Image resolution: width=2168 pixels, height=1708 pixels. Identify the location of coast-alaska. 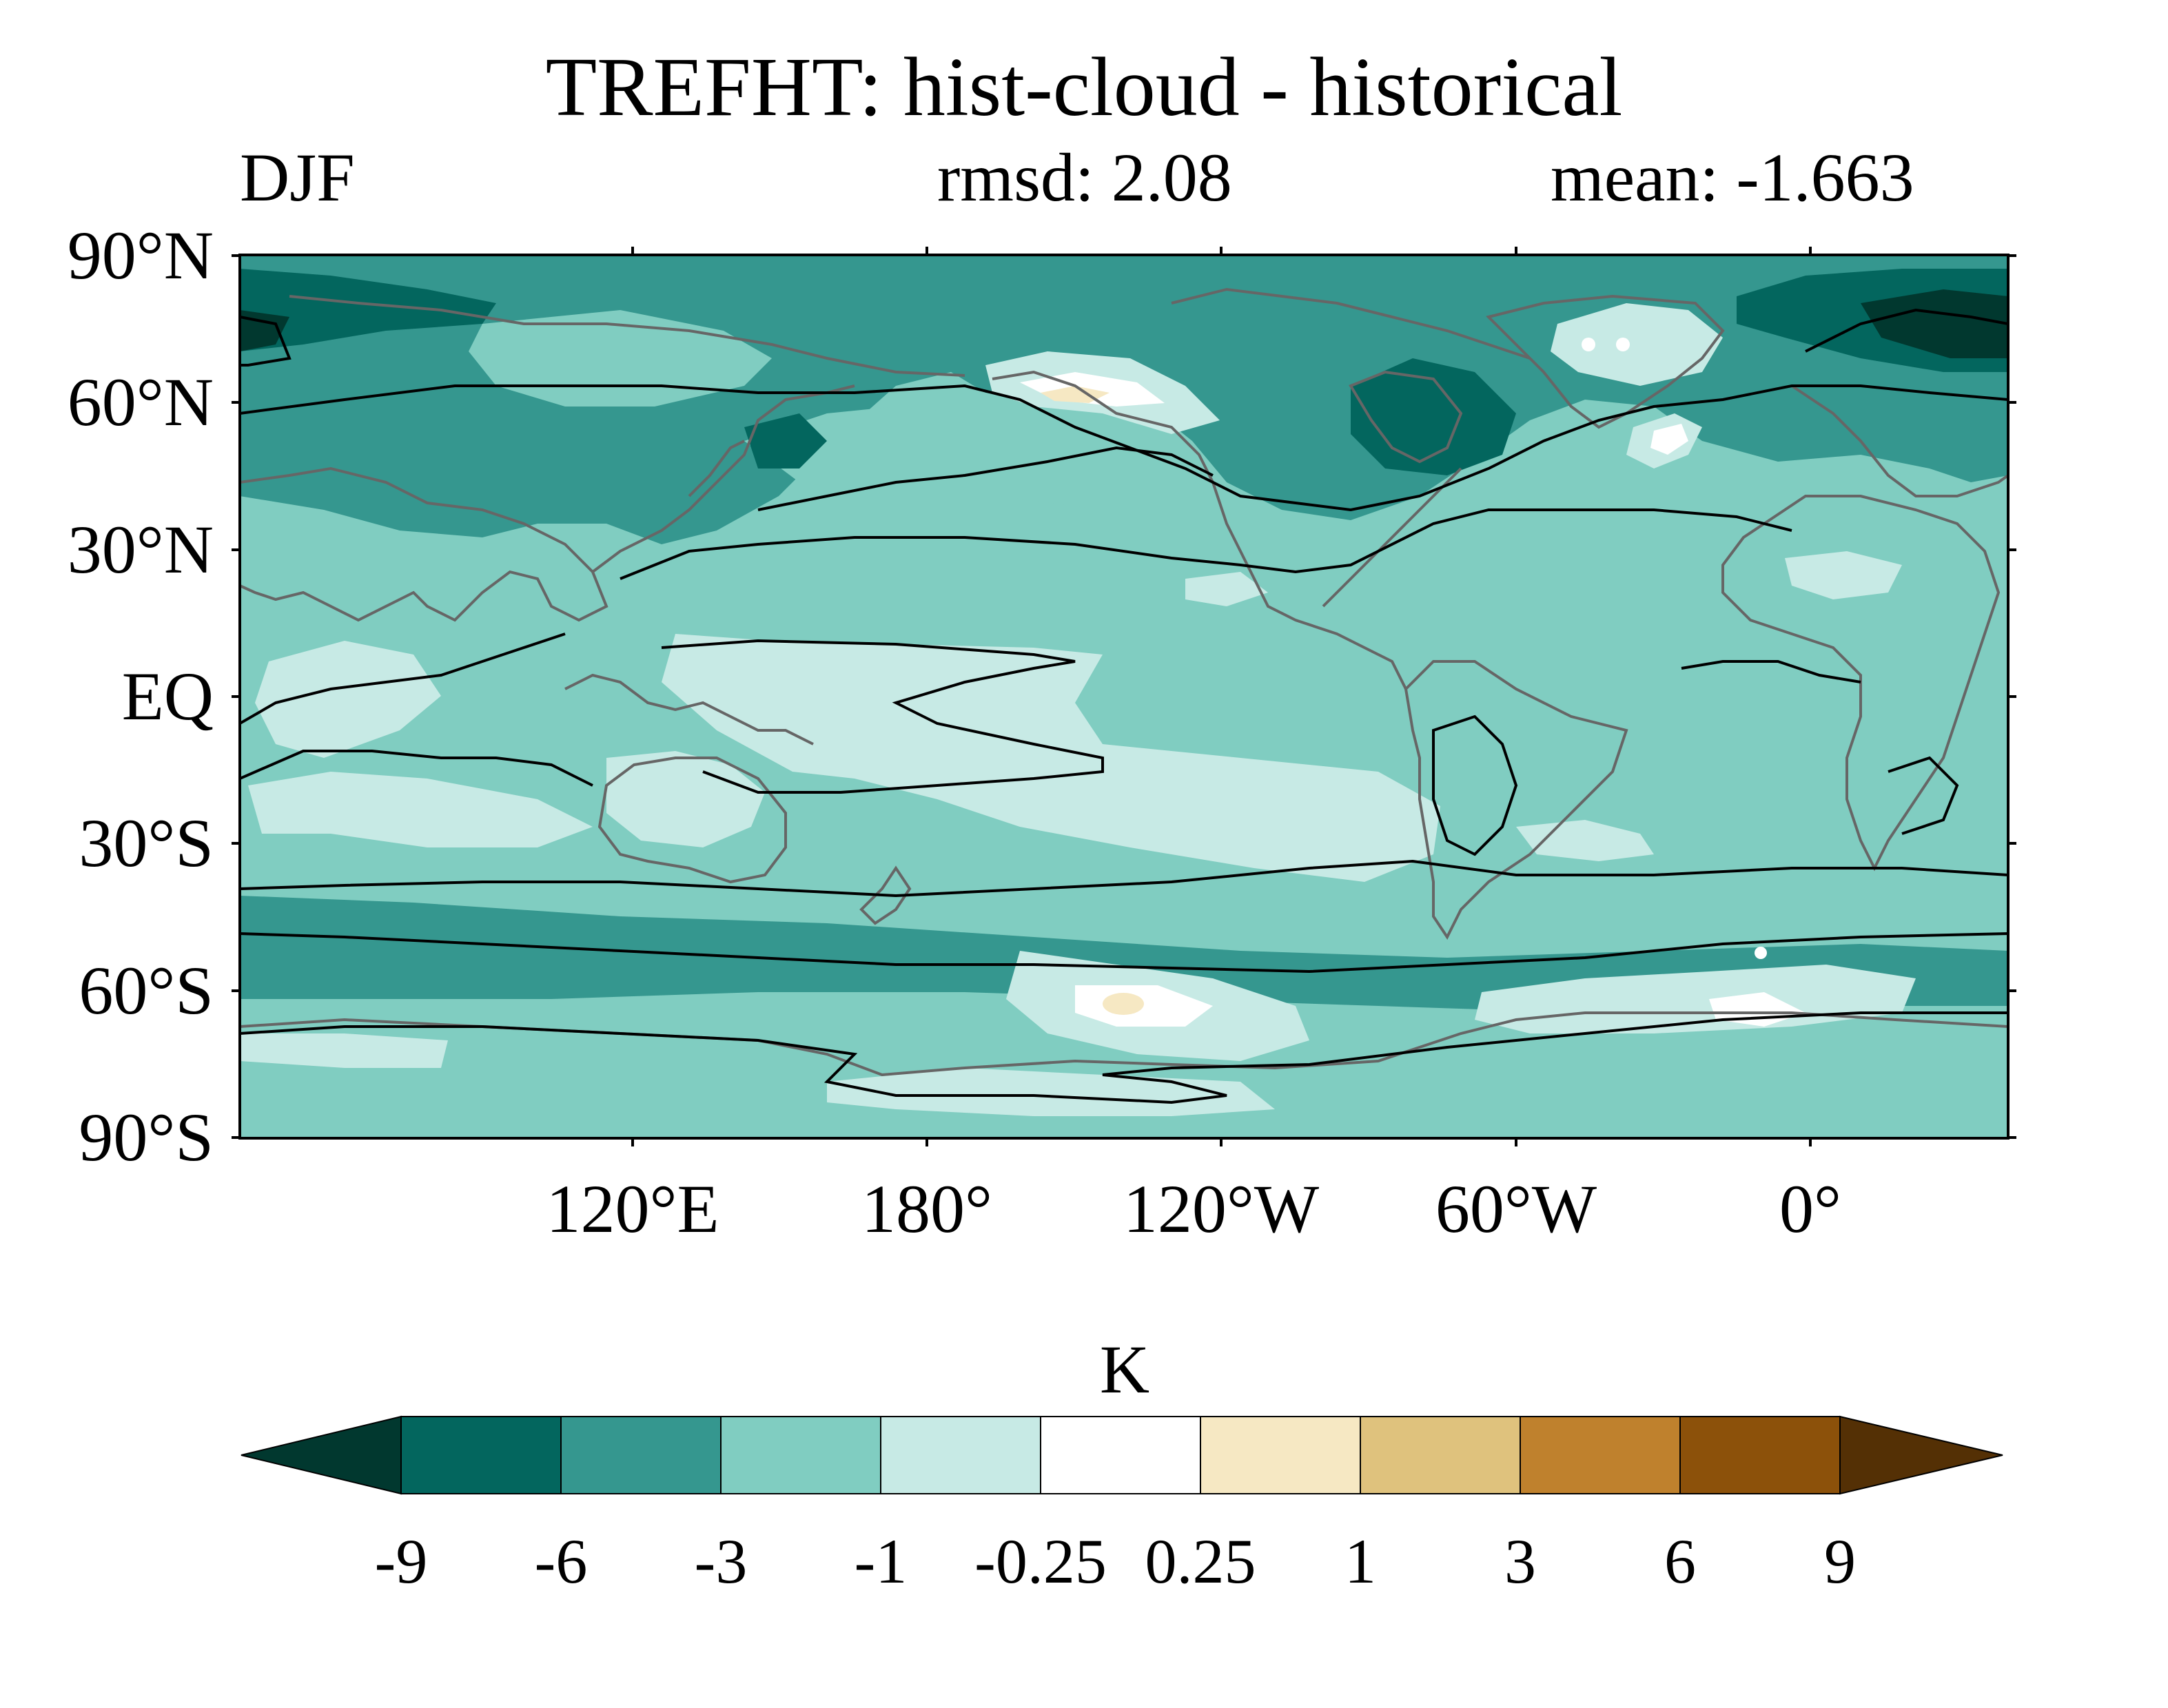
(1199, 530).